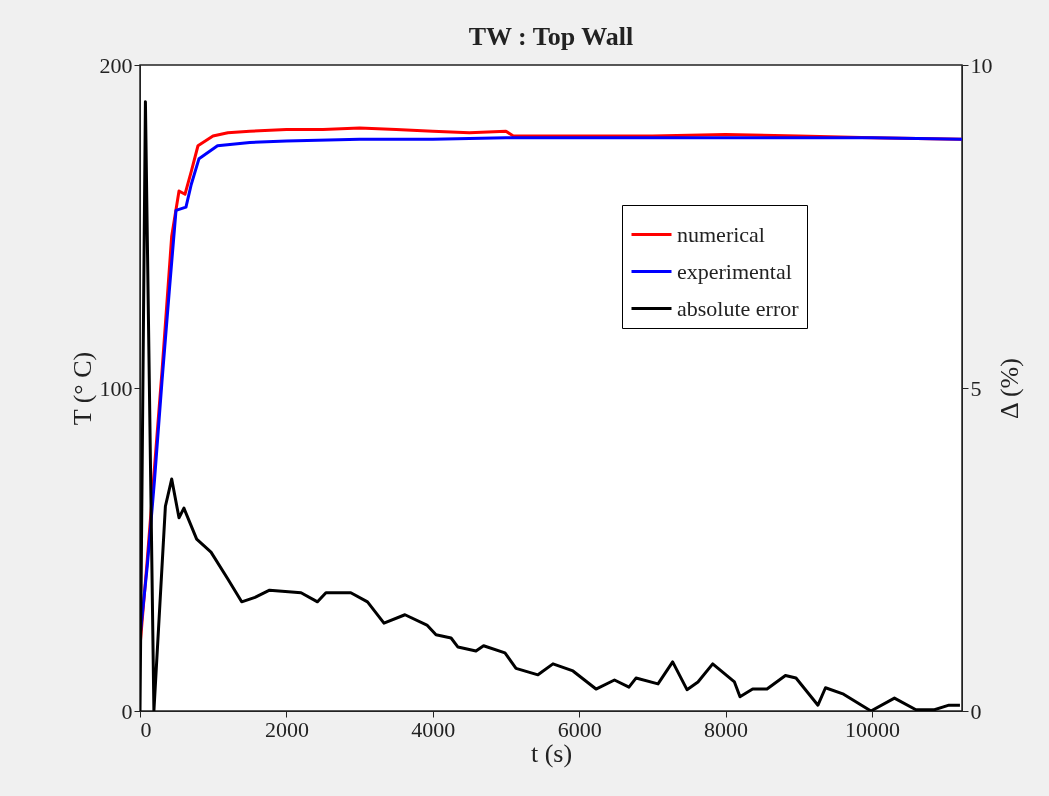 The height and width of the screenshot is (796, 1049). Describe the element at coordinates (1009, 388) in the screenshot. I see `y2-axis-title: Δ (%)` at that location.